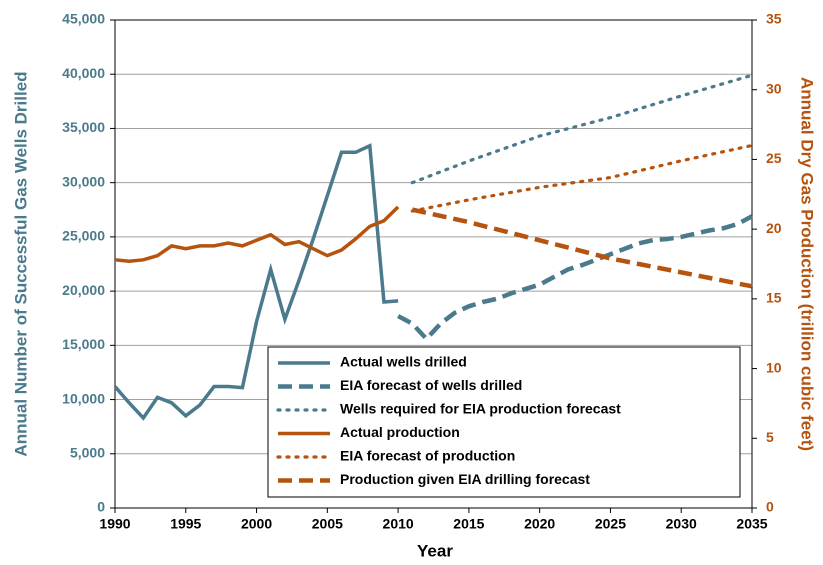 The image size is (823, 565). What do you see at coordinates (431, 385) in the screenshot?
I see `legend-label: EIA forecast of wells drilled` at bounding box center [431, 385].